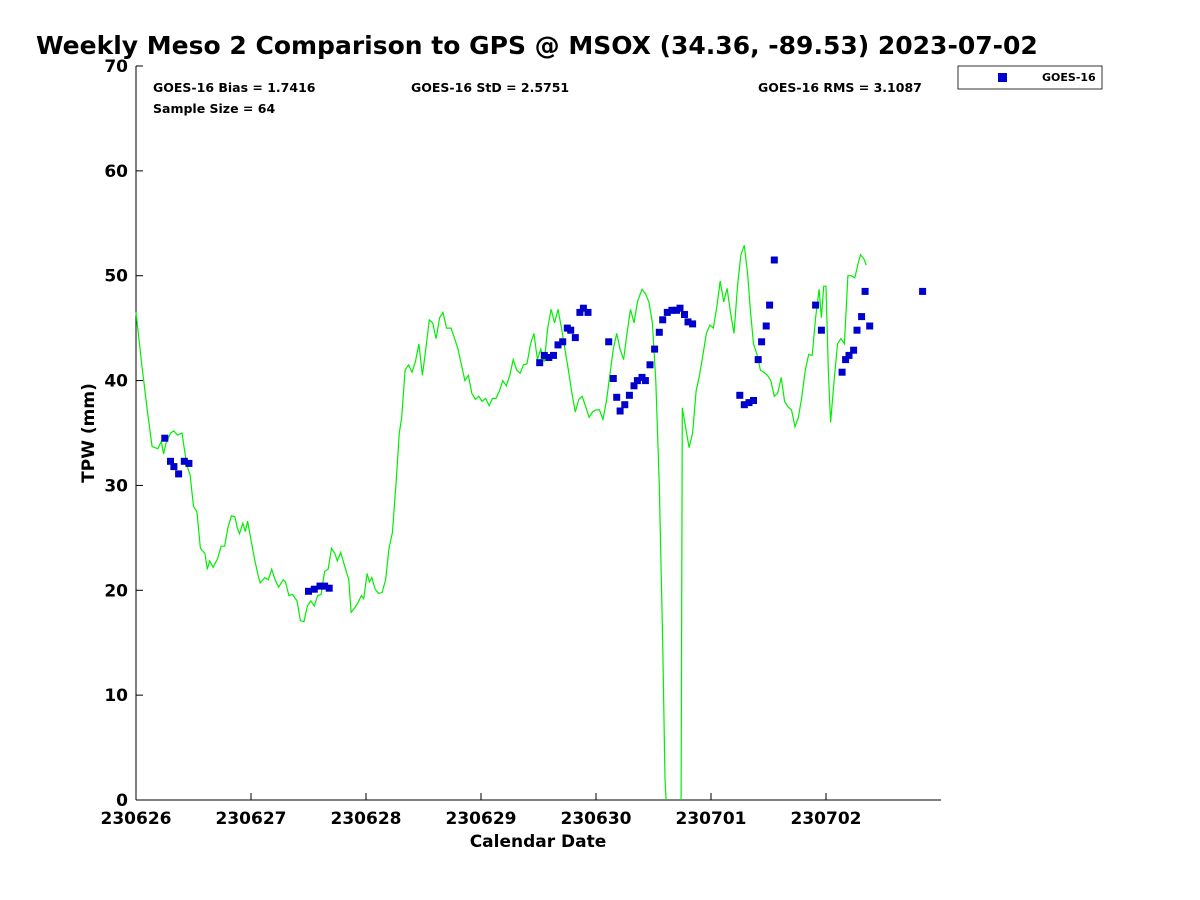  I want to click on legend-label-goes16: GOES-16, so click(1069, 77).